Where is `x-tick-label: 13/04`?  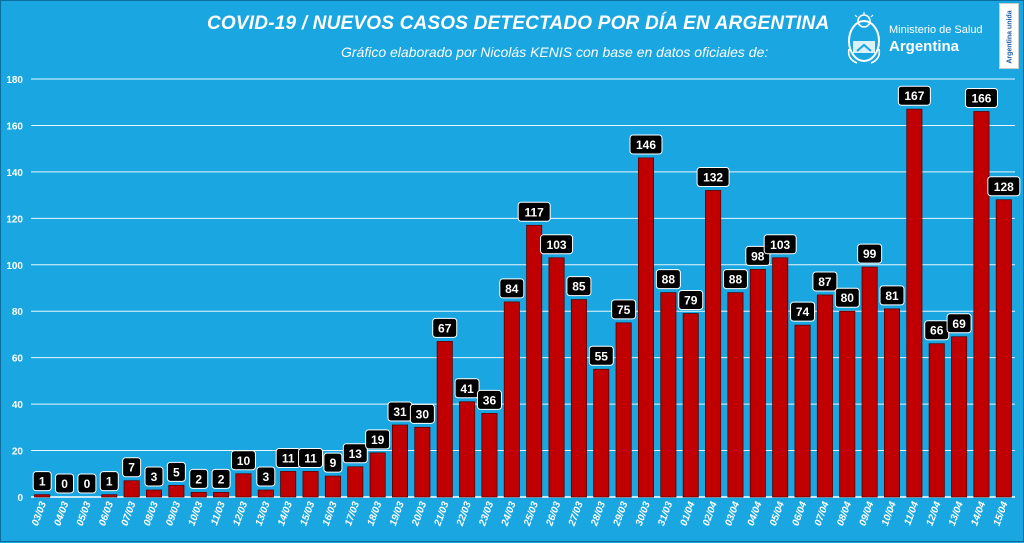
x-tick-label: 13/04 is located at coordinates (956, 514).